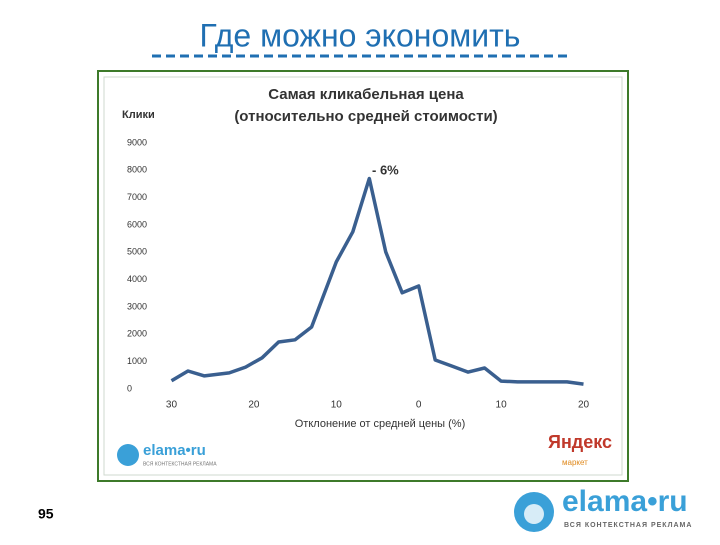 The height and width of the screenshot is (545, 720). Describe the element at coordinates (534, 514) in the screenshot. I see `logo-icon-inner` at that location.